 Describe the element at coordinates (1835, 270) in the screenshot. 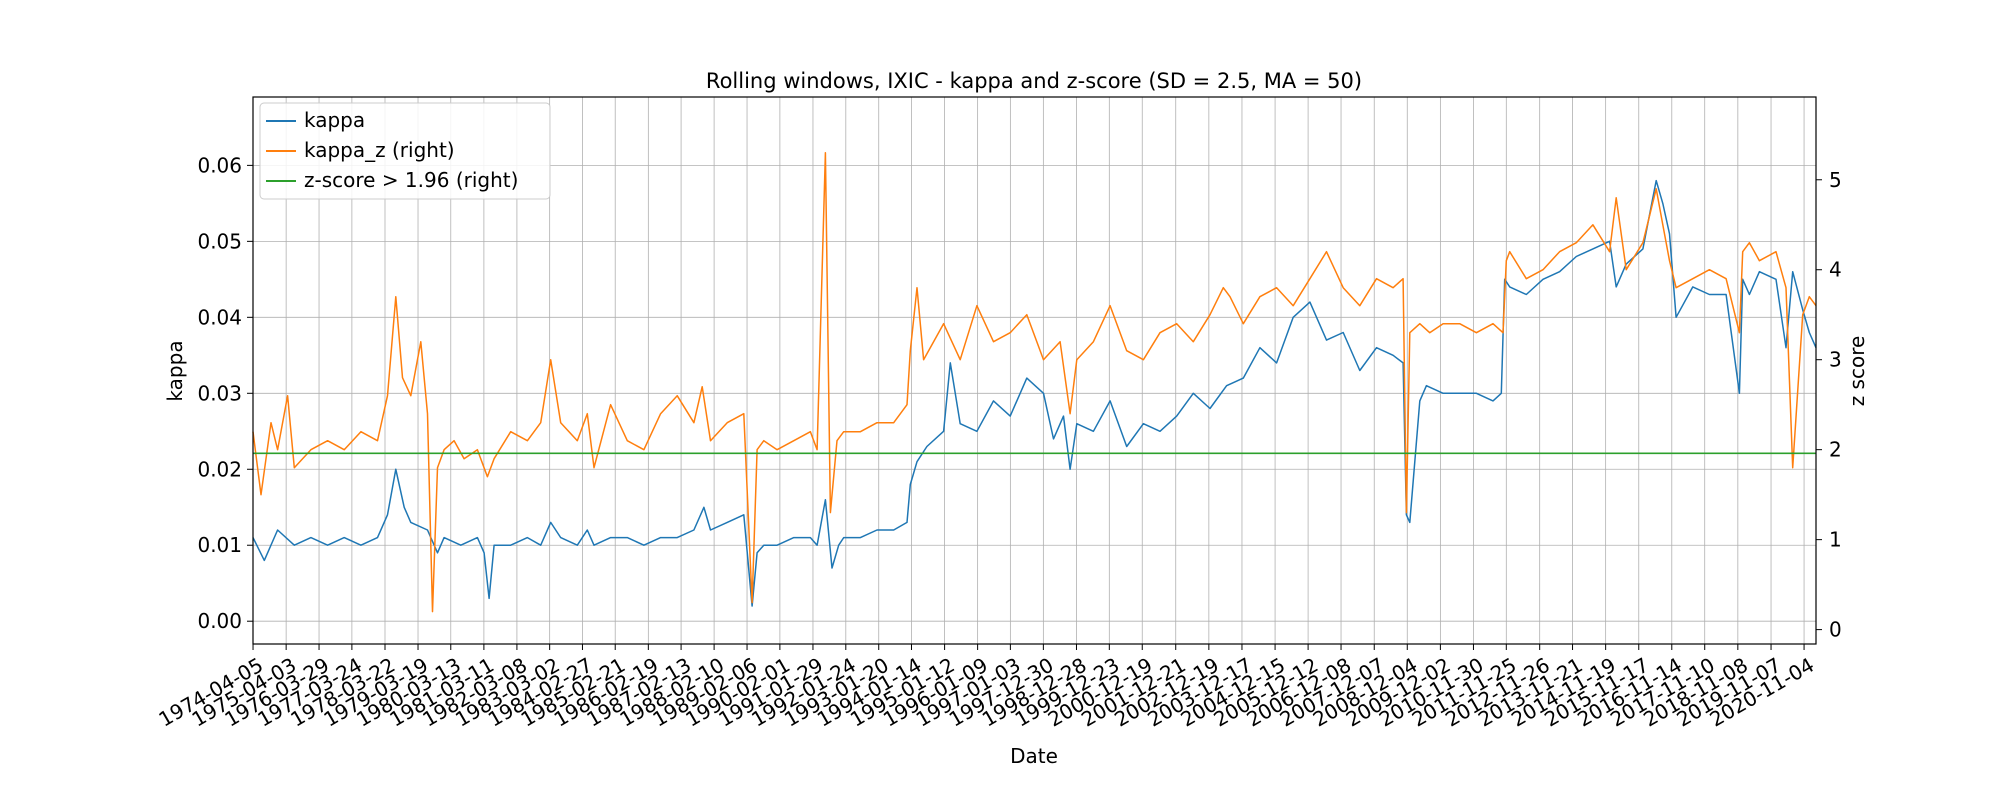

I see `y-tick-label-right: 4` at that location.